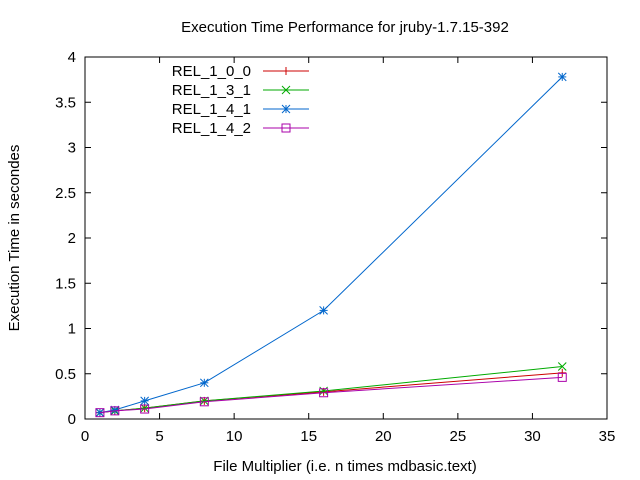 The image size is (640, 480). What do you see at coordinates (211, 128) in the screenshot?
I see `legend-label: REL_1_4_2` at bounding box center [211, 128].